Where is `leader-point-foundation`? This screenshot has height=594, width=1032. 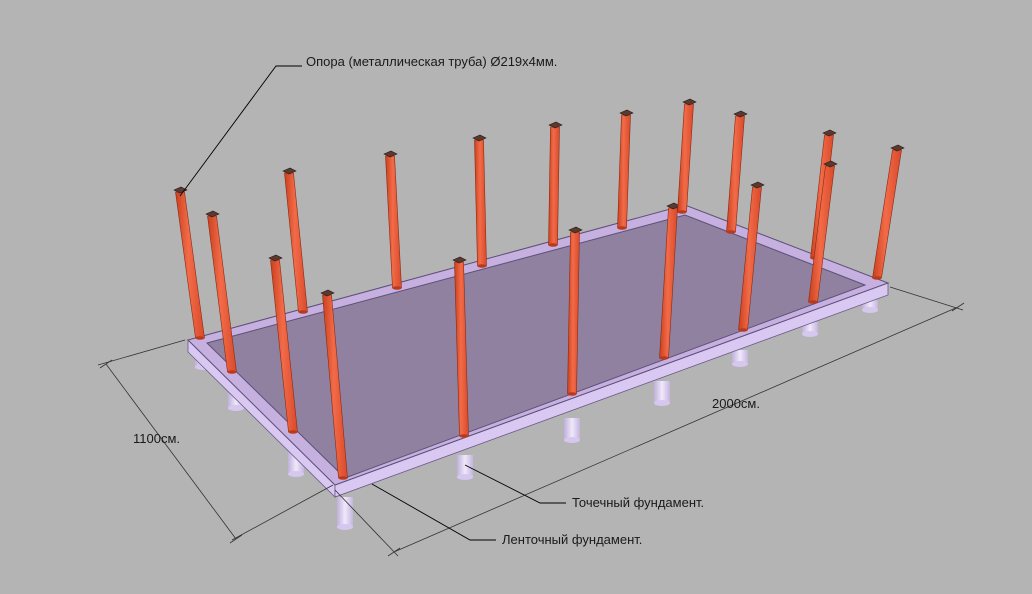 leader-point-foundation is located at coordinates (515, 484).